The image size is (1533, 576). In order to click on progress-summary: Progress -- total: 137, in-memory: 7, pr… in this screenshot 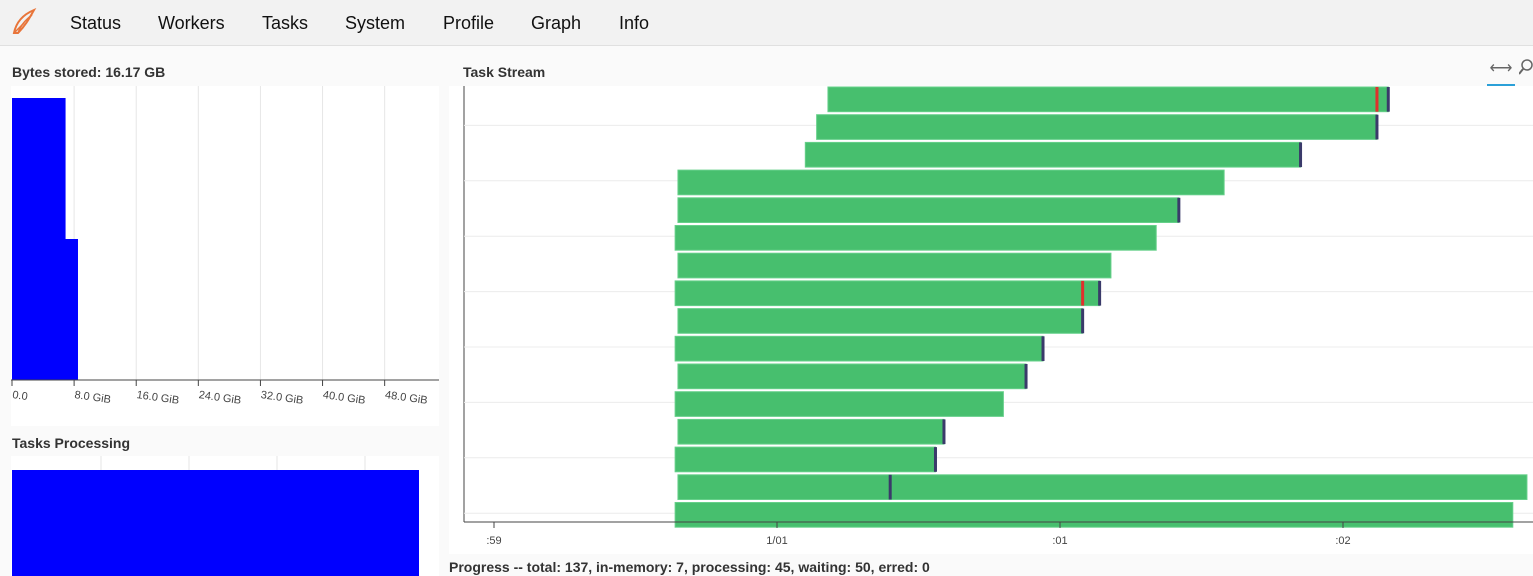, I will do `click(689, 567)`.